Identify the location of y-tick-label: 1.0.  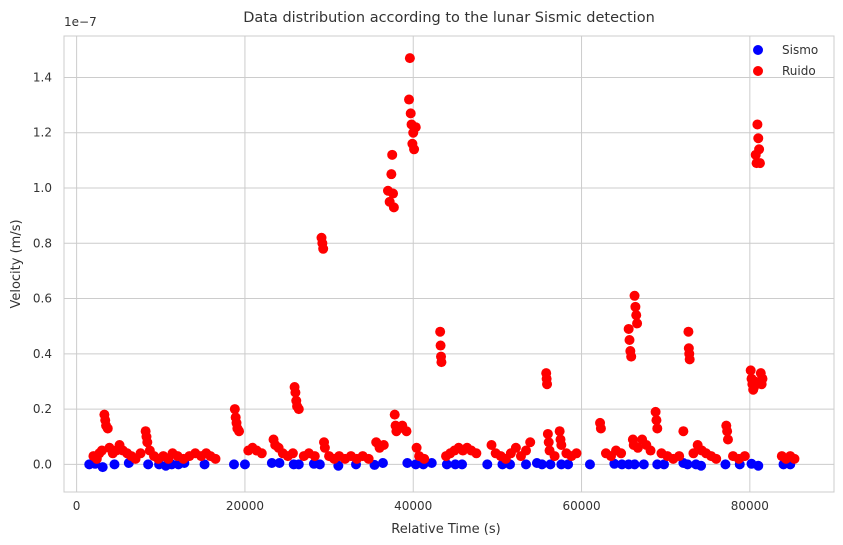
(42, 188).